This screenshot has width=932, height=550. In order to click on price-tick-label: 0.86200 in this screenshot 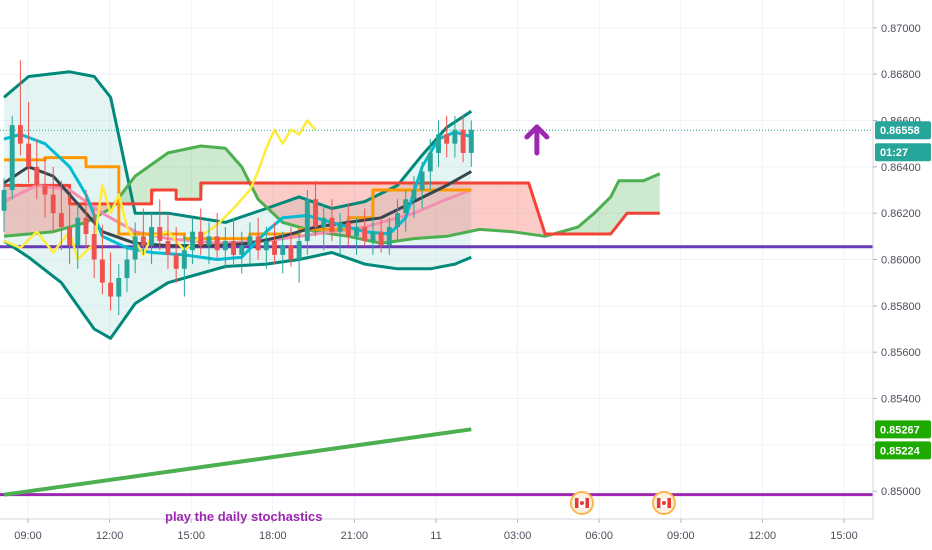, I will do `click(901, 214)`.